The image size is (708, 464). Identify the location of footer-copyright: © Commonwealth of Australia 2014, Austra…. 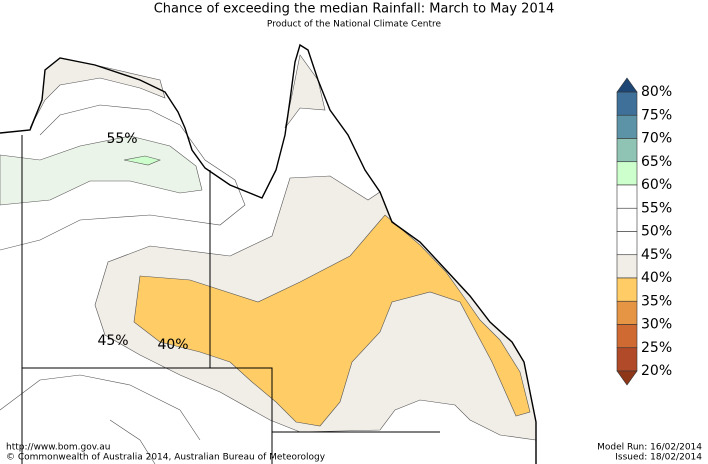
(166, 458).